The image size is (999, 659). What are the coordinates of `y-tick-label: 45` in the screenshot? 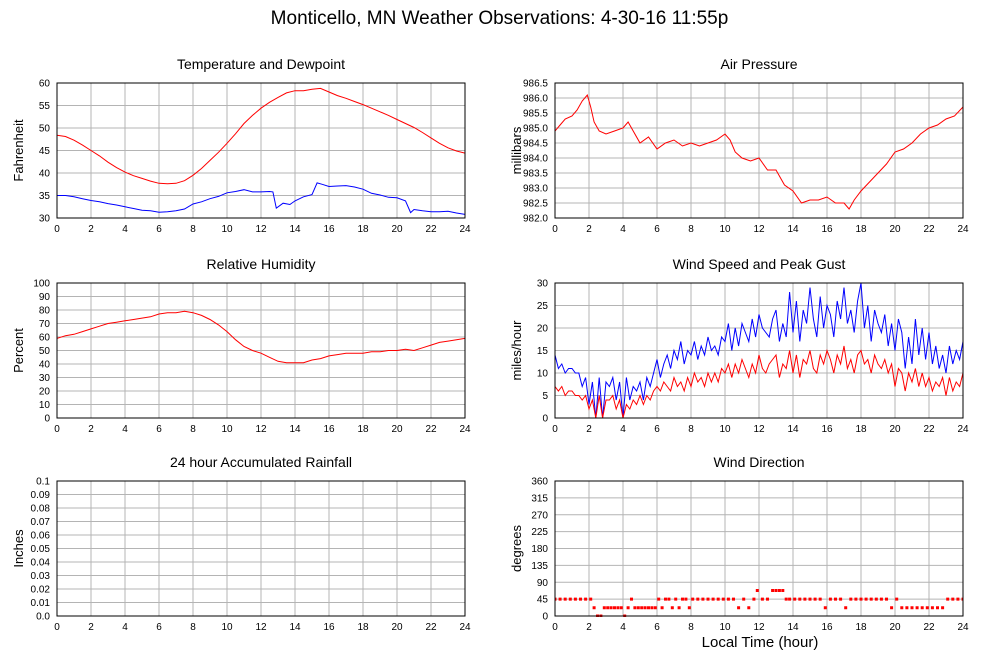 It's located at (543, 600).